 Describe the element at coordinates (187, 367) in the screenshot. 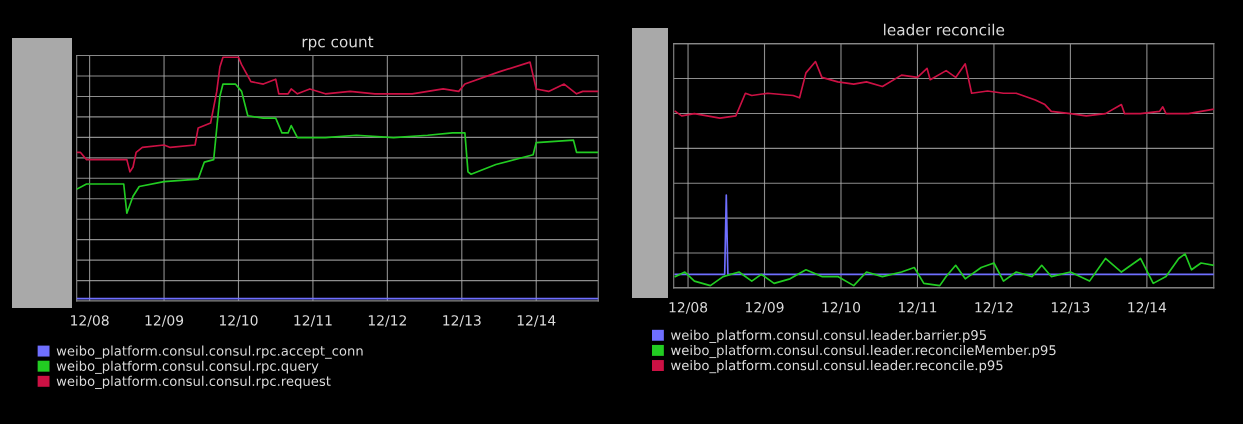

I see `legend-label: weibo_platform.consul.consul.rpc.query` at that location.